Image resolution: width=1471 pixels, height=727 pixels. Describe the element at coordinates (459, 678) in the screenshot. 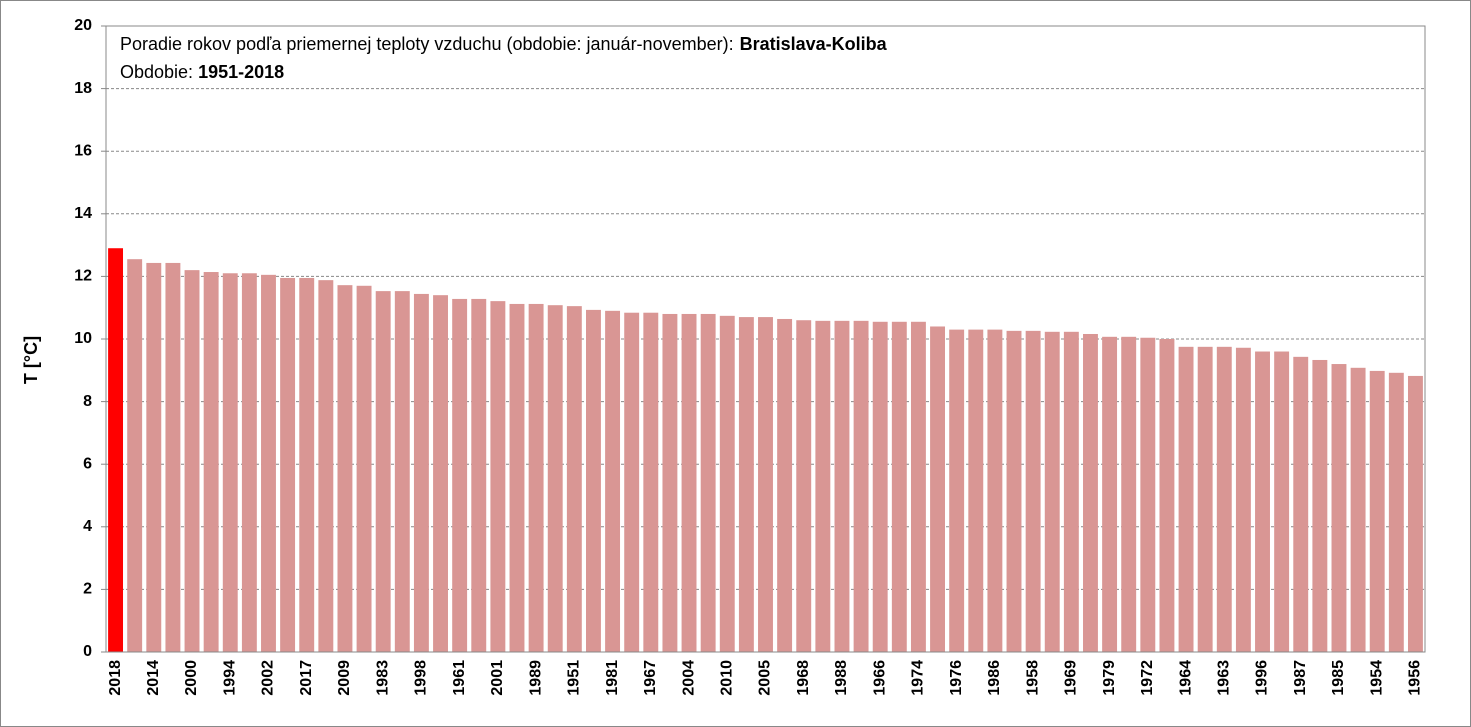

I see `x-tick-label: 1961` at that location.